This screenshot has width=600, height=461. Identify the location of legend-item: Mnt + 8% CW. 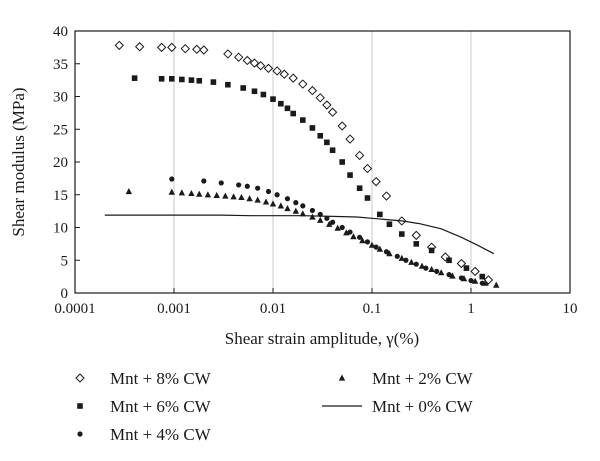
(143, 378).